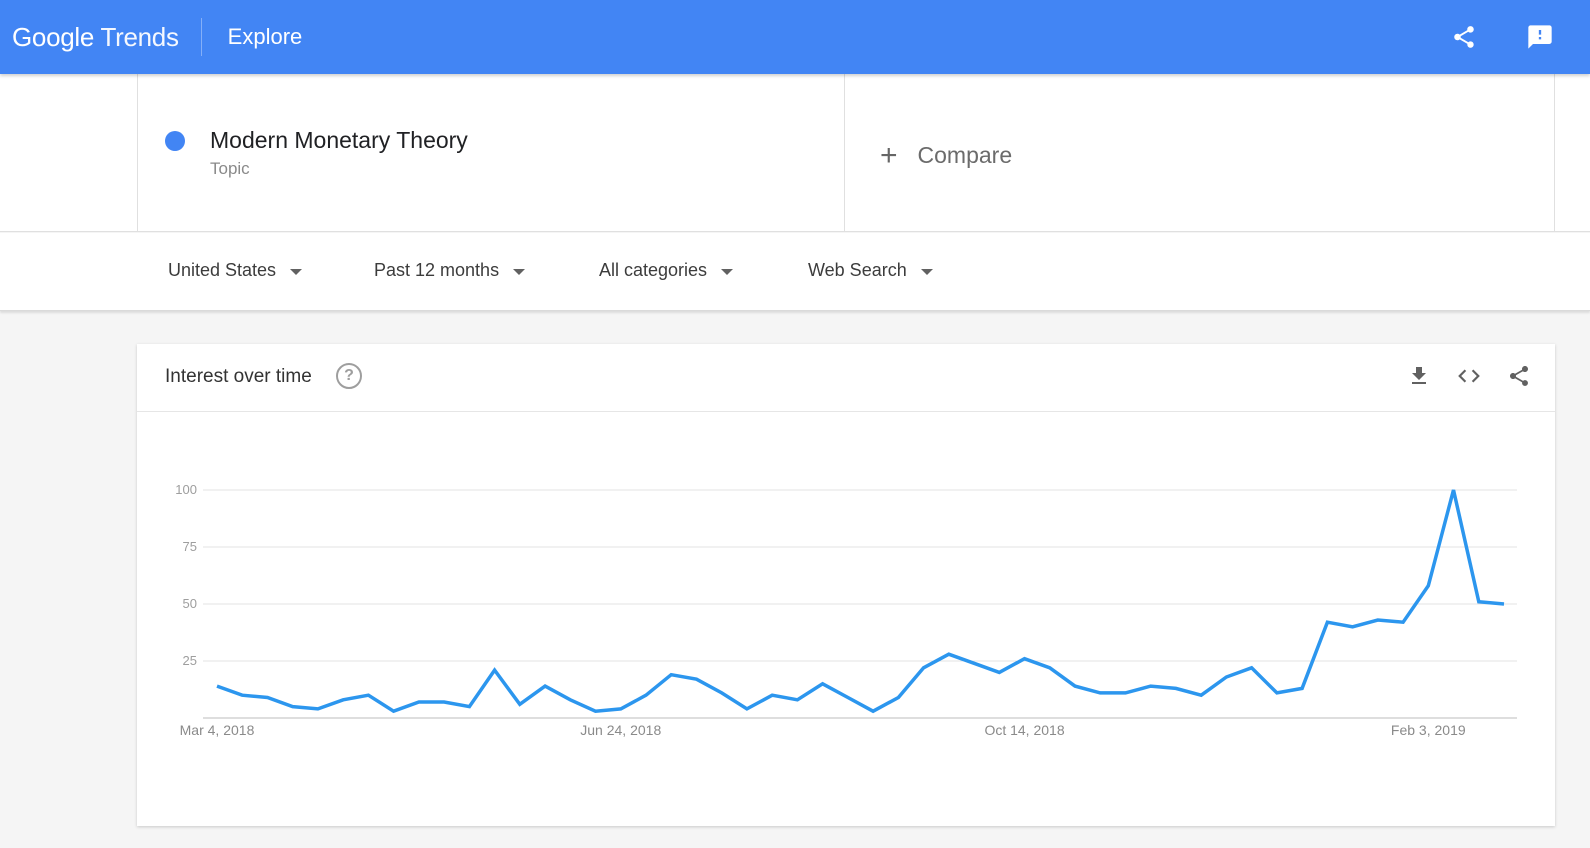 This screenshot has height=848, width=1590. Describe the element at coordinates (349, 376) in the screenshot. I see `help-icon: ?` at that location.